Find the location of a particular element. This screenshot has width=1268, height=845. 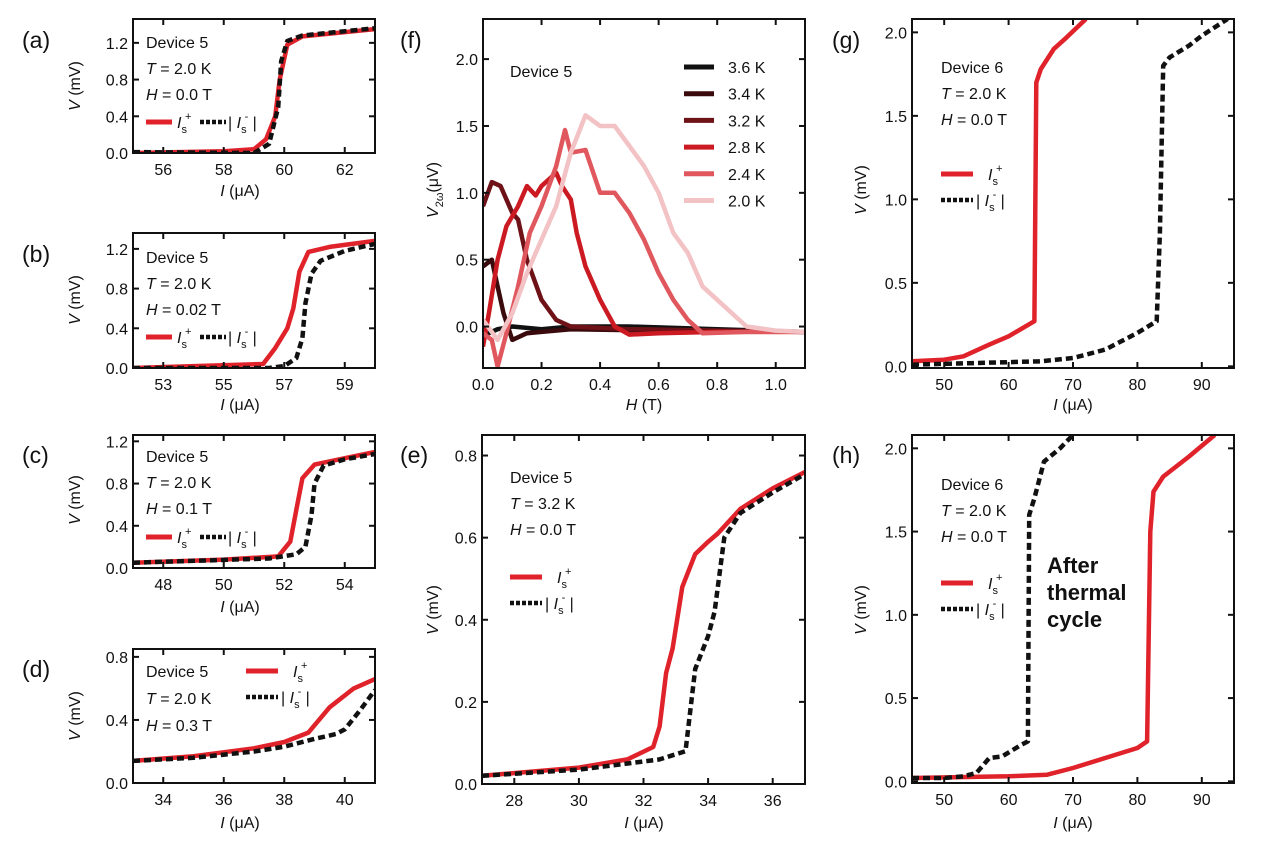

annotation-note: thermal is located at coordinates (1086, 592).